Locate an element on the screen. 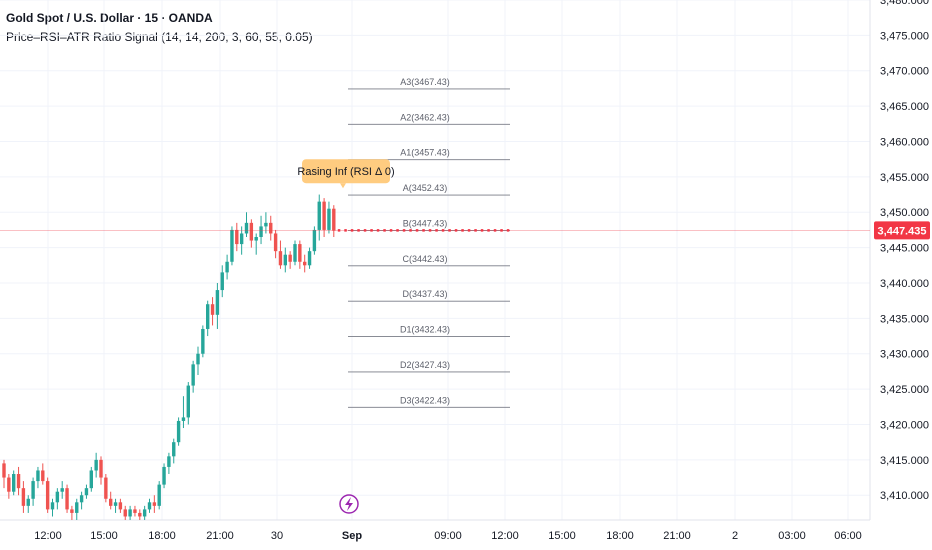 This screenshot has height=550, width=932. last-price-label: 3,447.435 is located at coordinates (902, 231).